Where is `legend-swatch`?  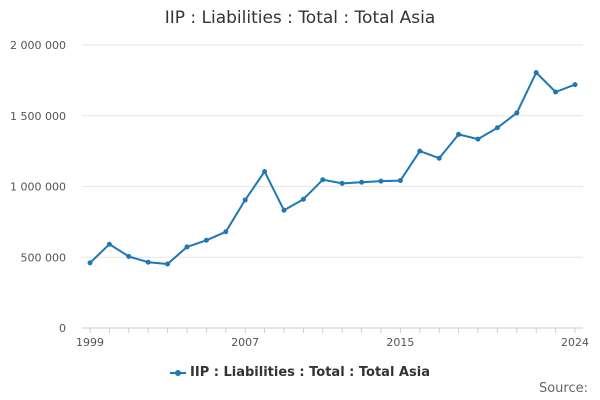
legend-swatch is located at coordinates (178, 373).